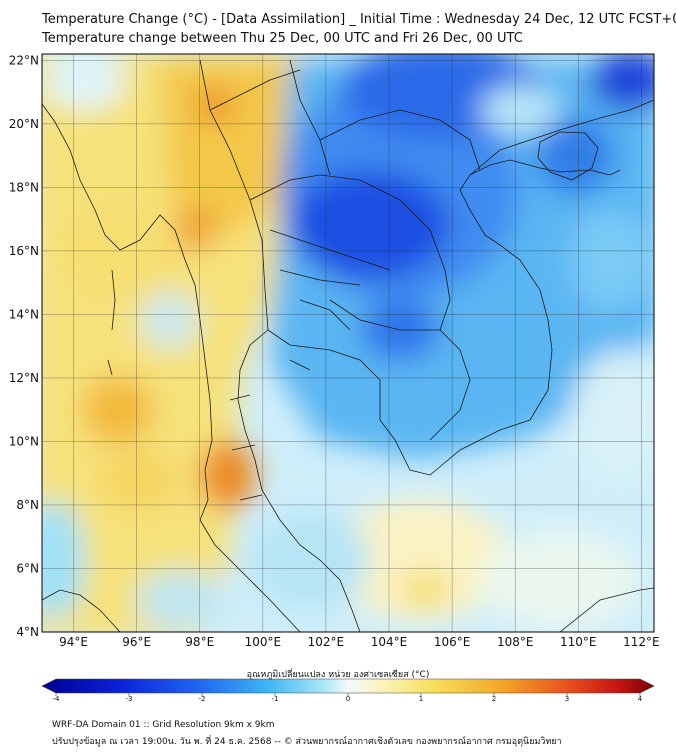 The image size is (676, 756). I want to click on china-coast, so click(561, 137).